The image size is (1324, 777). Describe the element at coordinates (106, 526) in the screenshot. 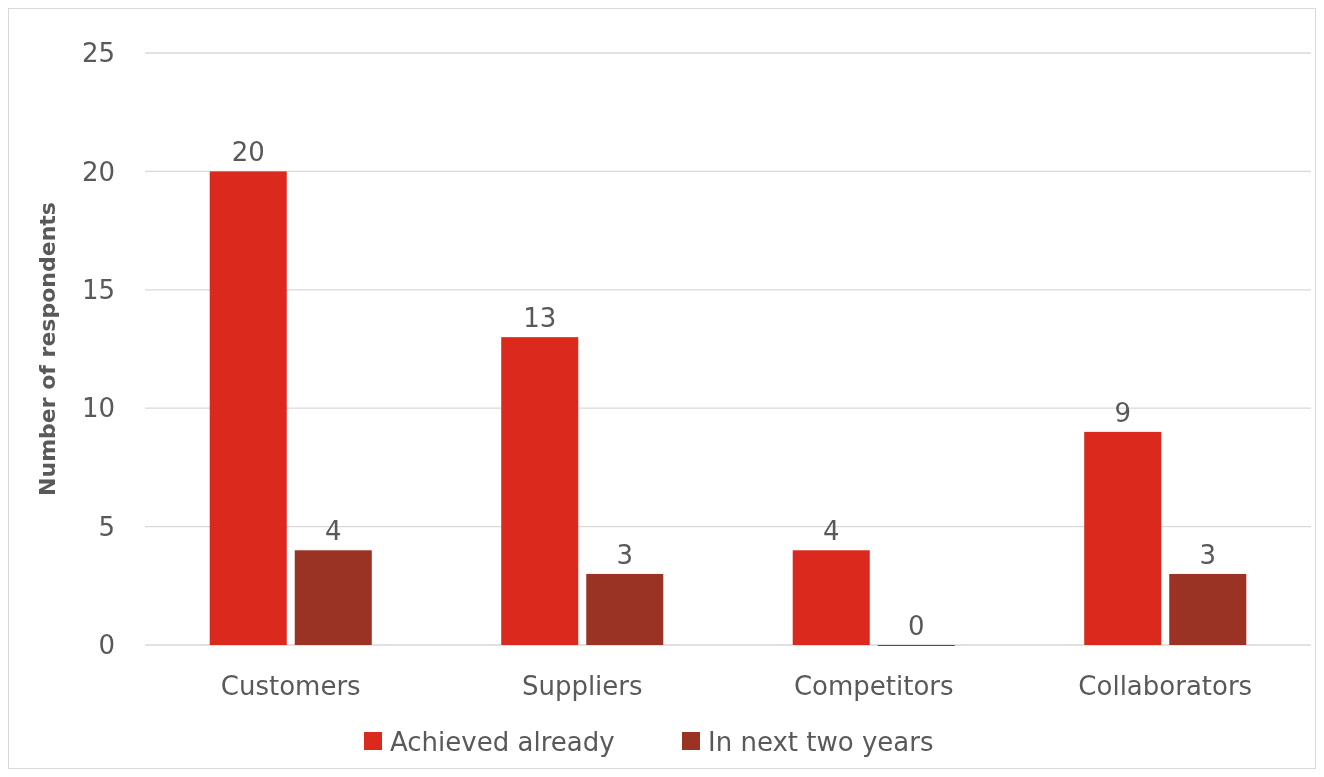

I see `y-tick-label: 5` at that location.